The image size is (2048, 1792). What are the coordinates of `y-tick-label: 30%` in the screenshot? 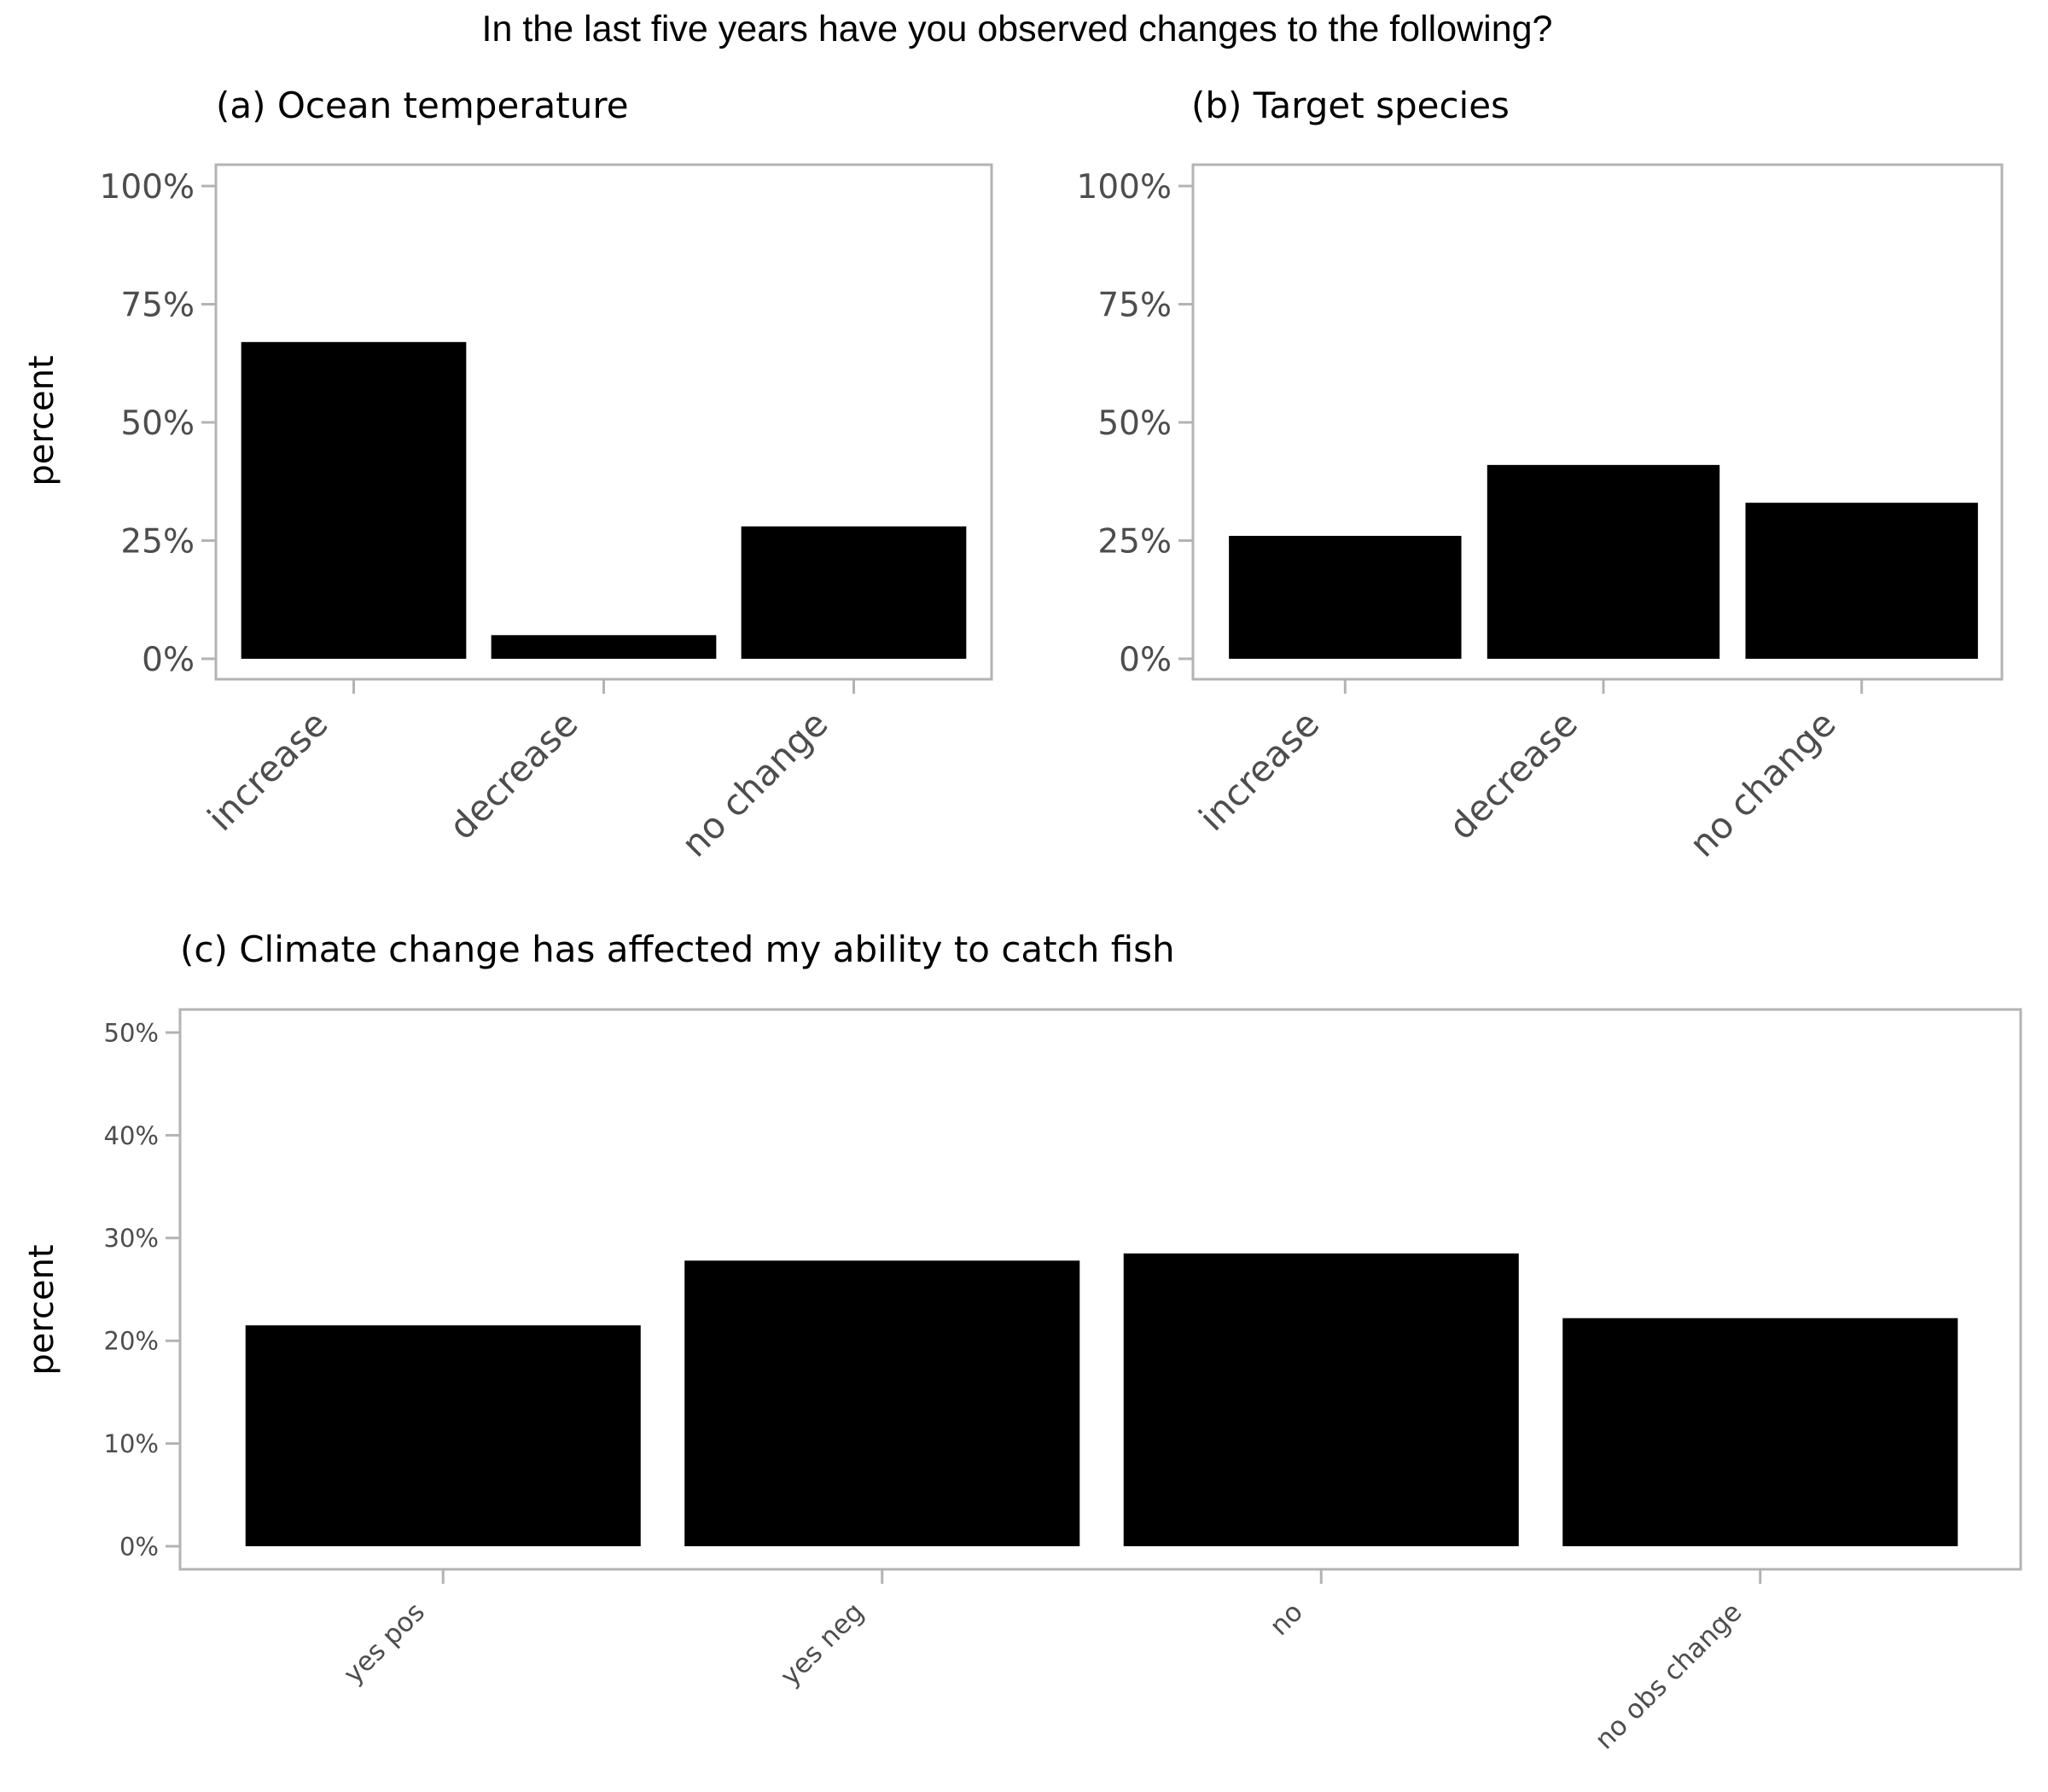 It's located at (131, 1238).